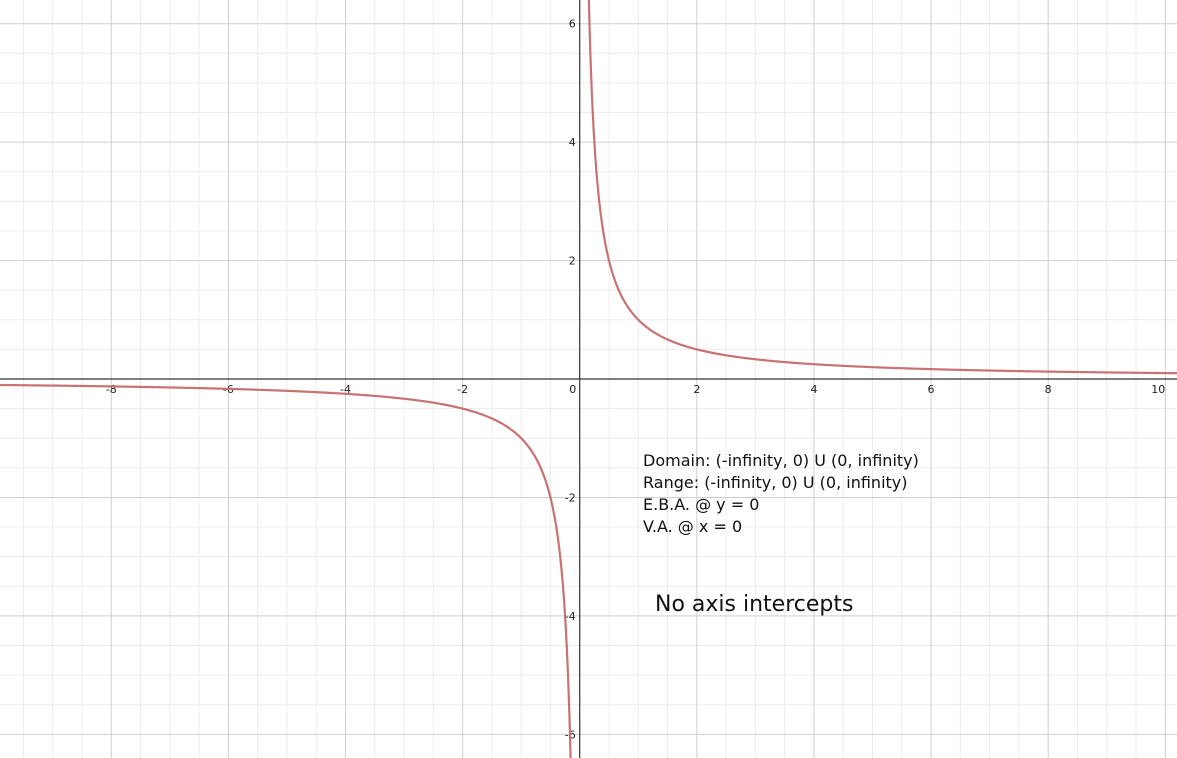 This screenshot has height=758, width=1177. Describe the element at coordinates (754, 604) in the screenshot. I see `intercepts-annotation: No axis intercepts` at that location.